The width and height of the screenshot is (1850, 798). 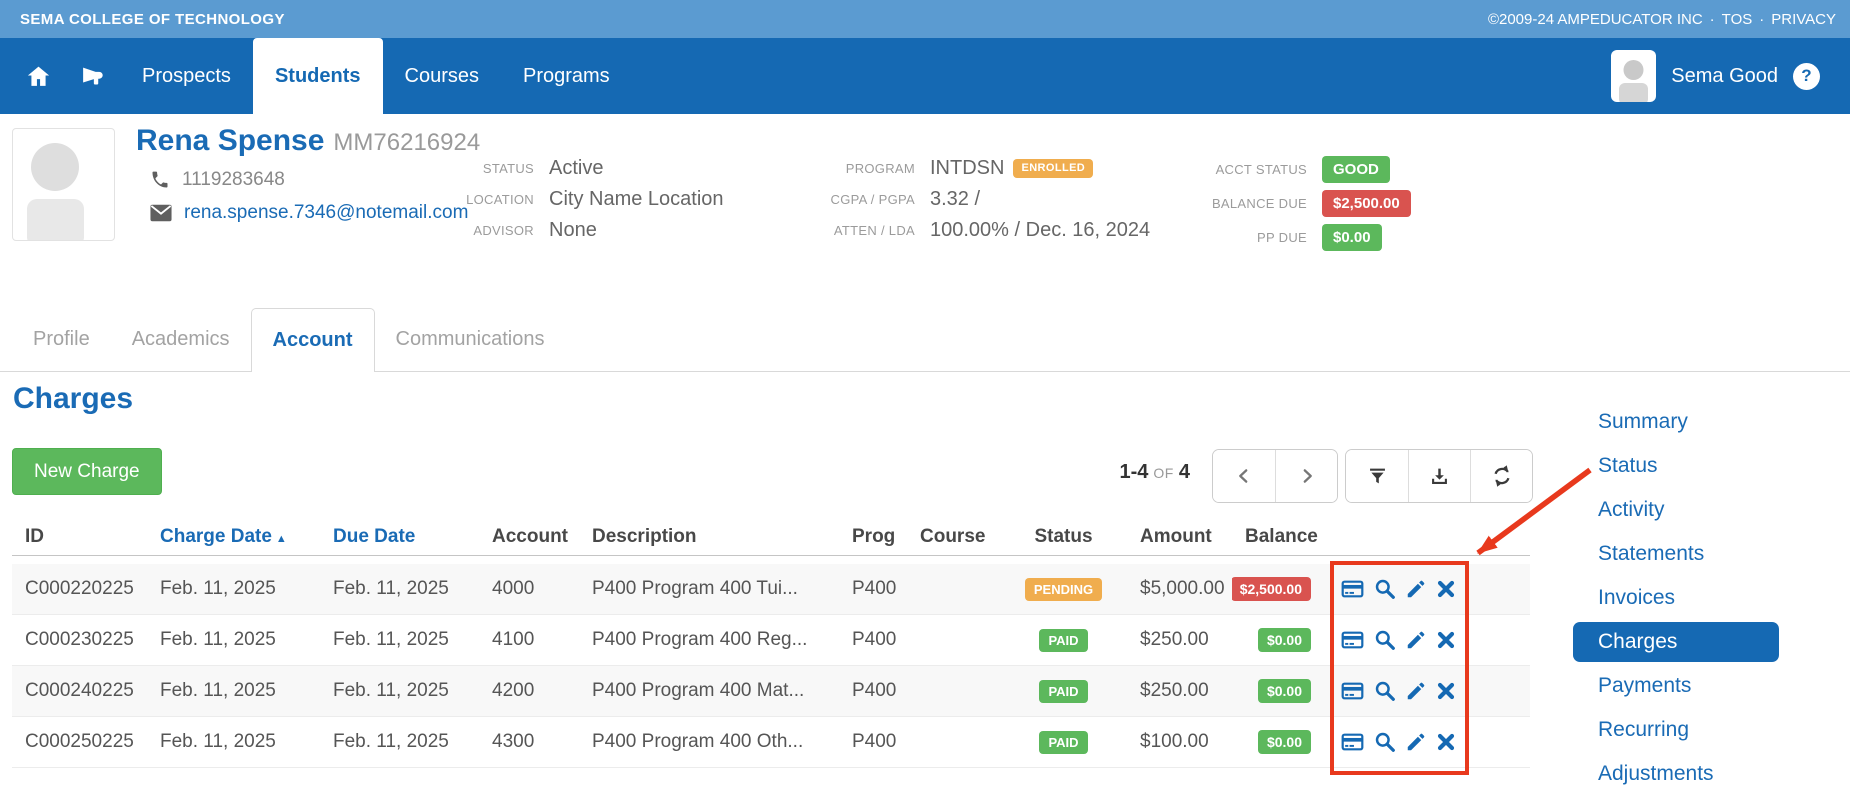 What do you see at coordinates (1284, 691) in the screenshot?
I see `balance-badge: $0.00` at bounding box center [1284, 691].